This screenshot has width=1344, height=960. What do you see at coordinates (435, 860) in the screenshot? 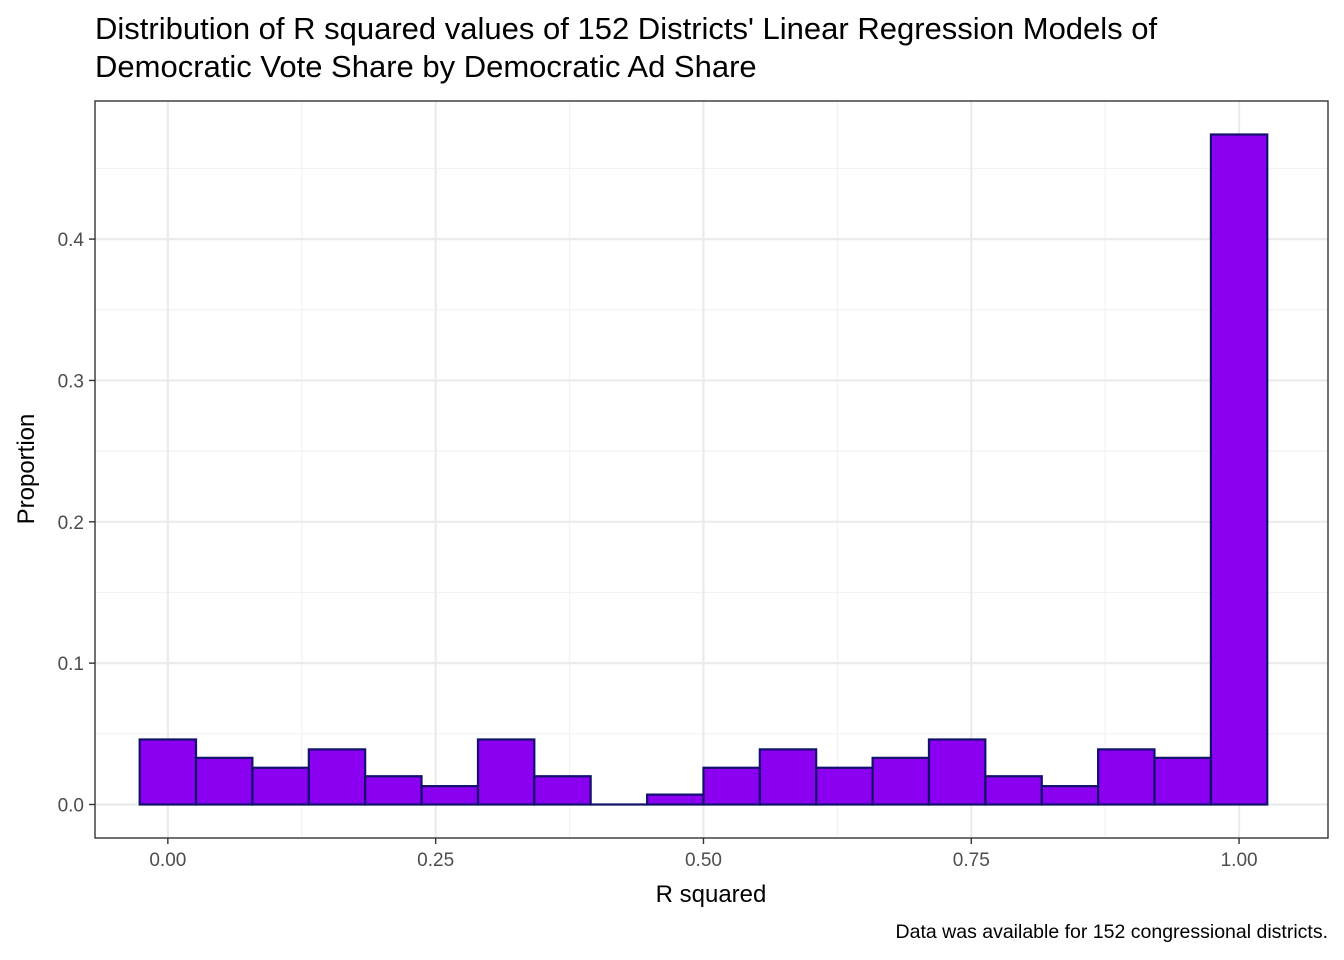
I see `x-tick-label-1: 0.25` at bounding box center [435, 860].